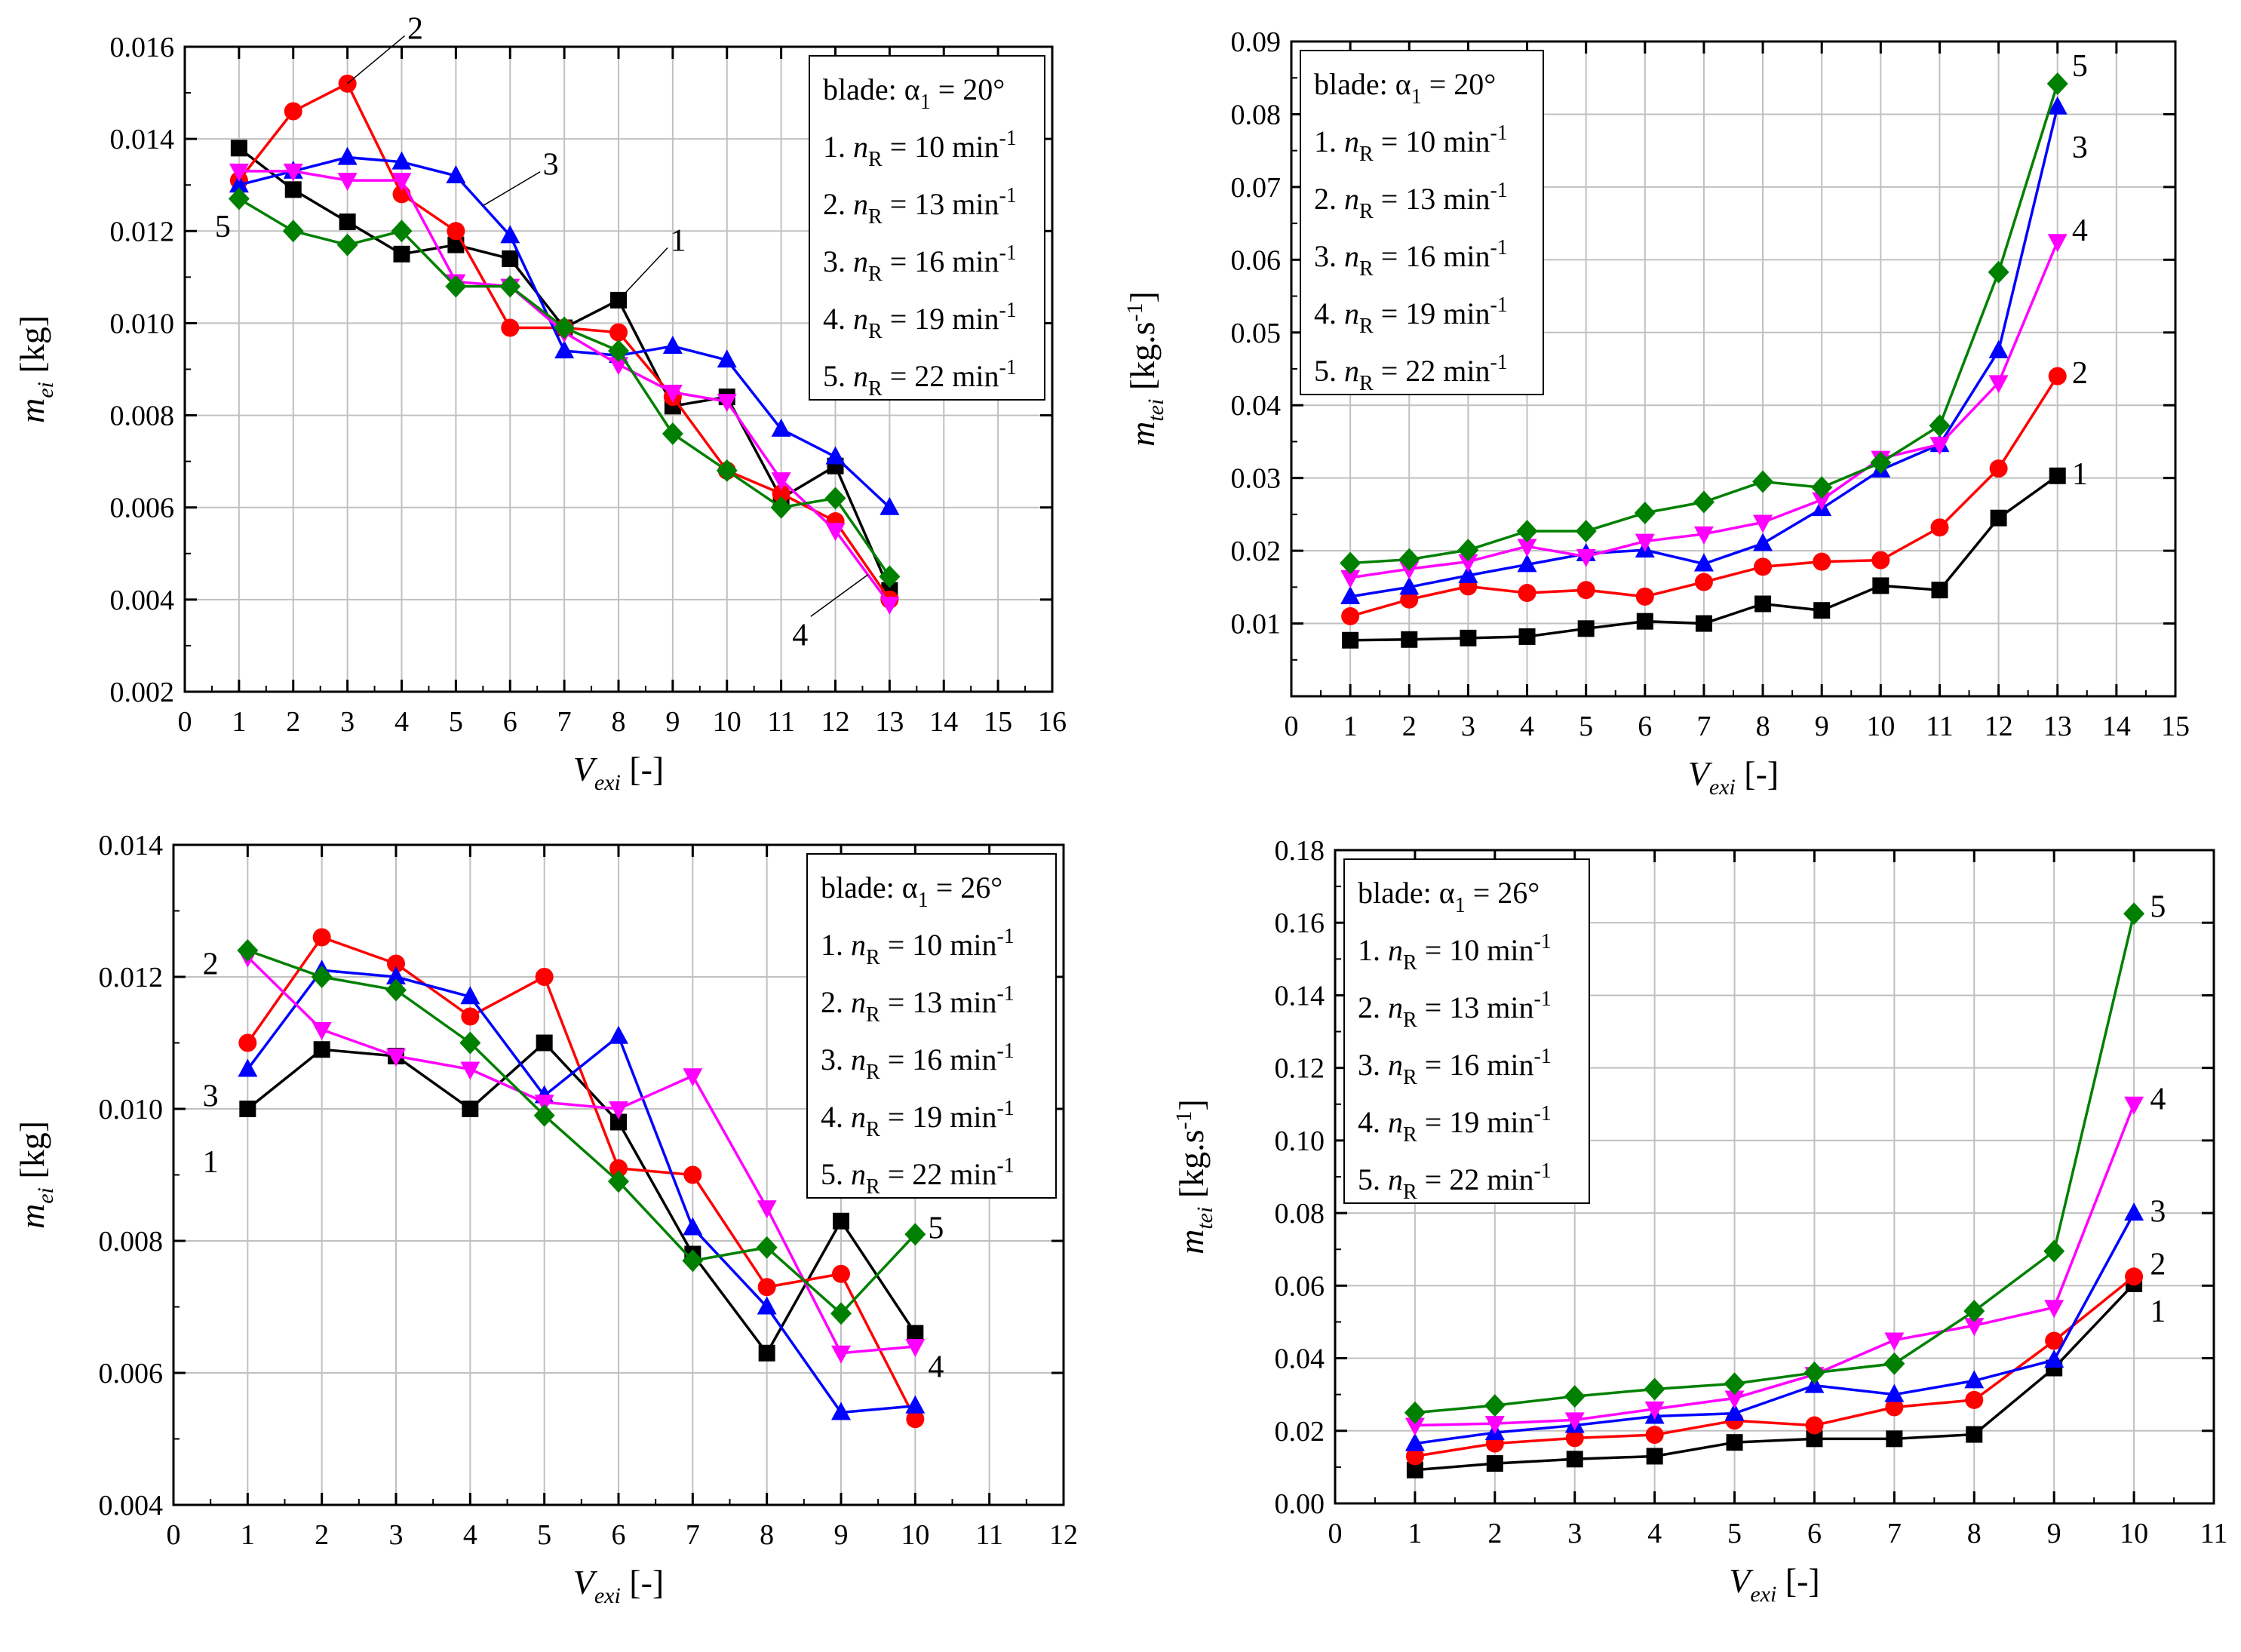 This screenshot has width=2241, height=1652. I want to click on leader-line, so click(643, 274).